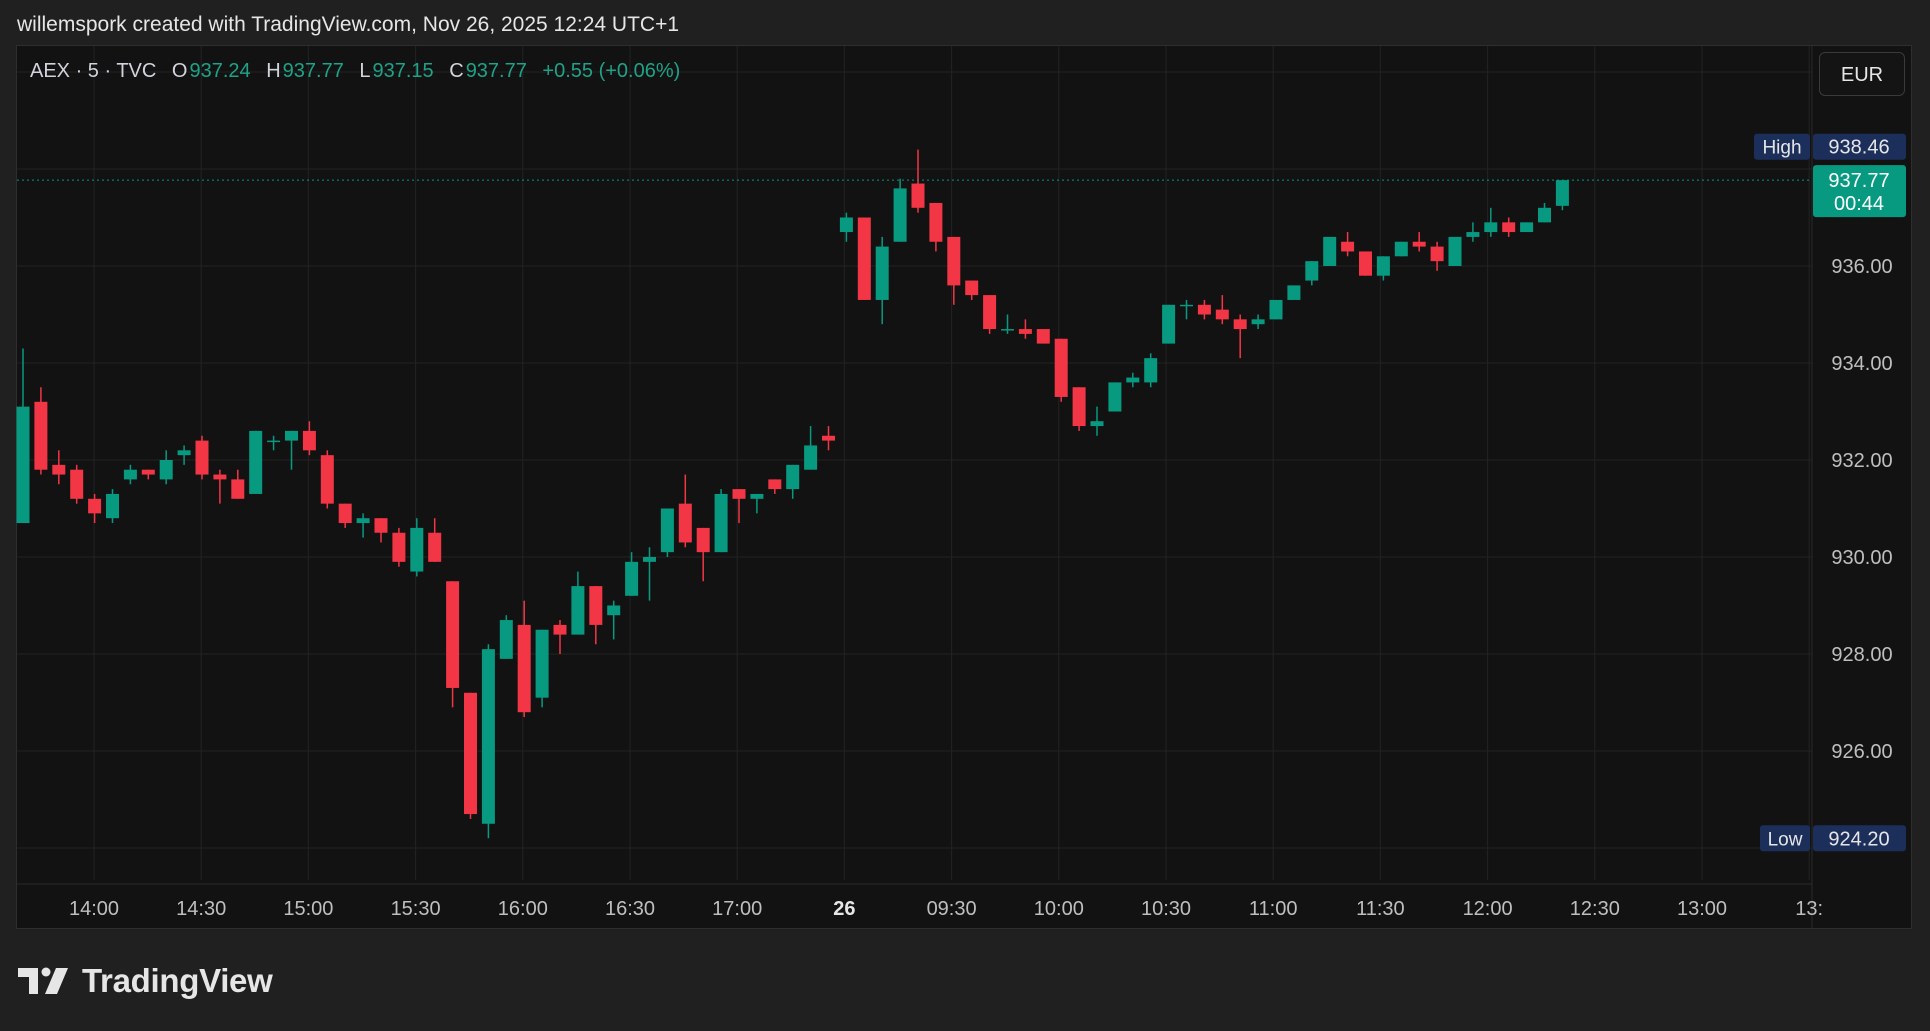 The height and width of the screenshot is (1031, 1930). What do you see at coordinates (201, 909) in the screenshot?
I see `time-tick-label: 14:30` at bounding box center [201, 909].